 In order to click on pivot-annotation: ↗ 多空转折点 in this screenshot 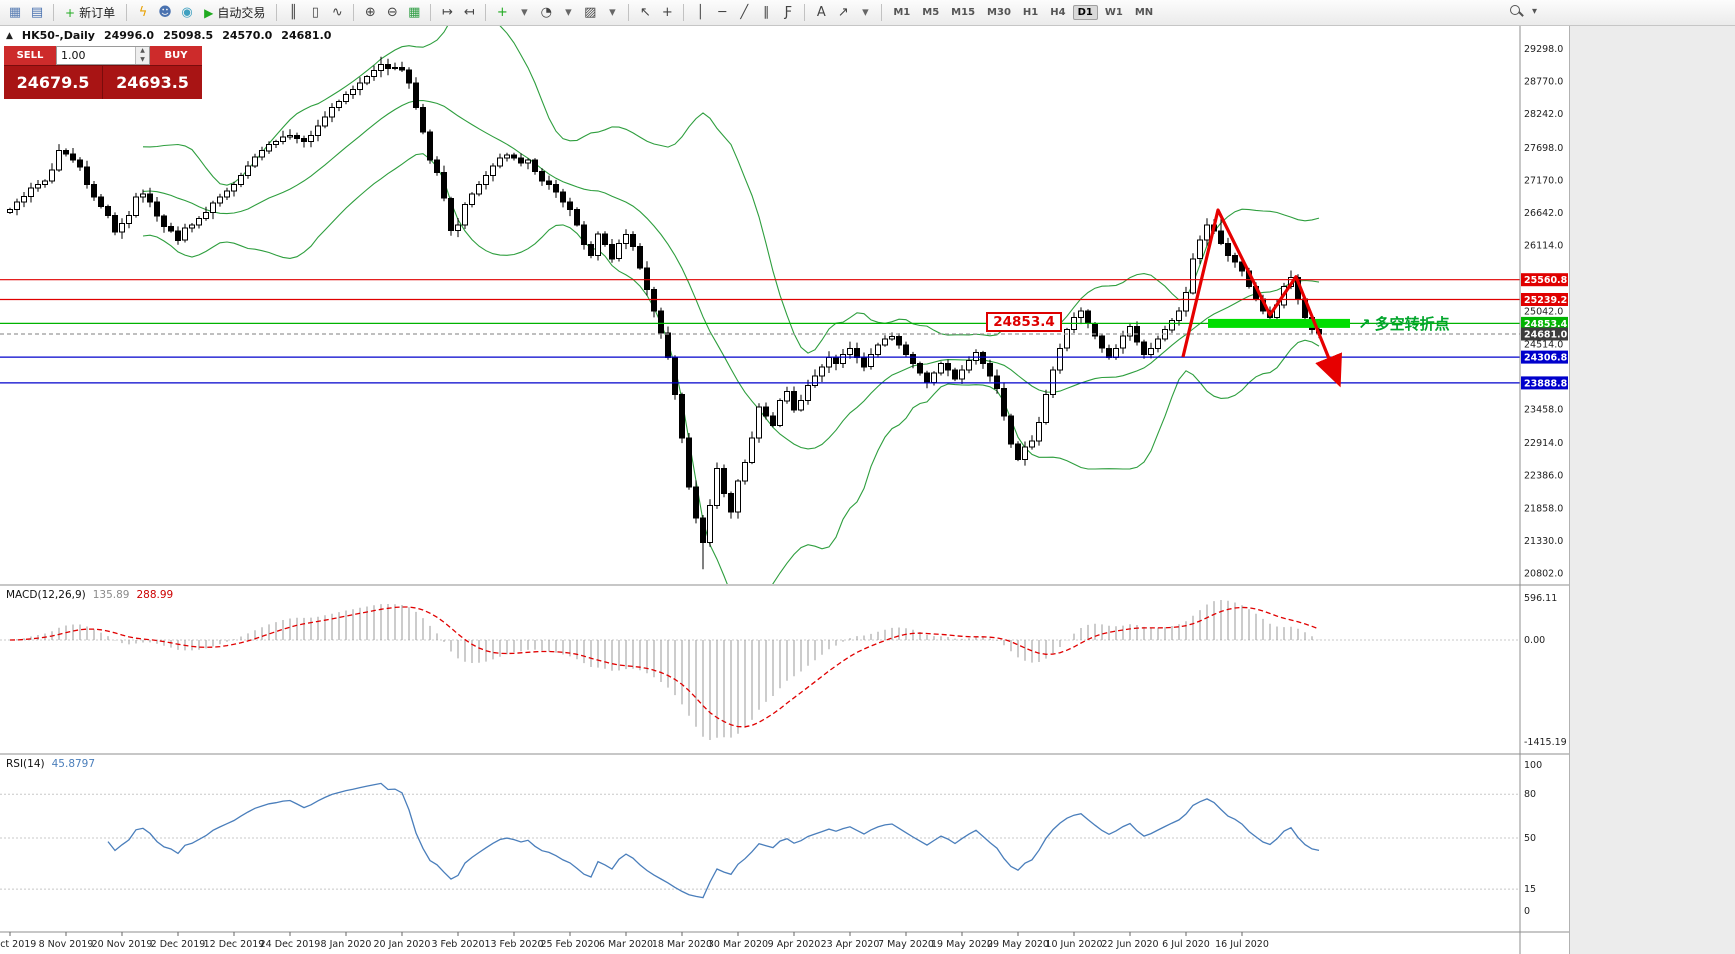, I will do `click(1404, 323)`.